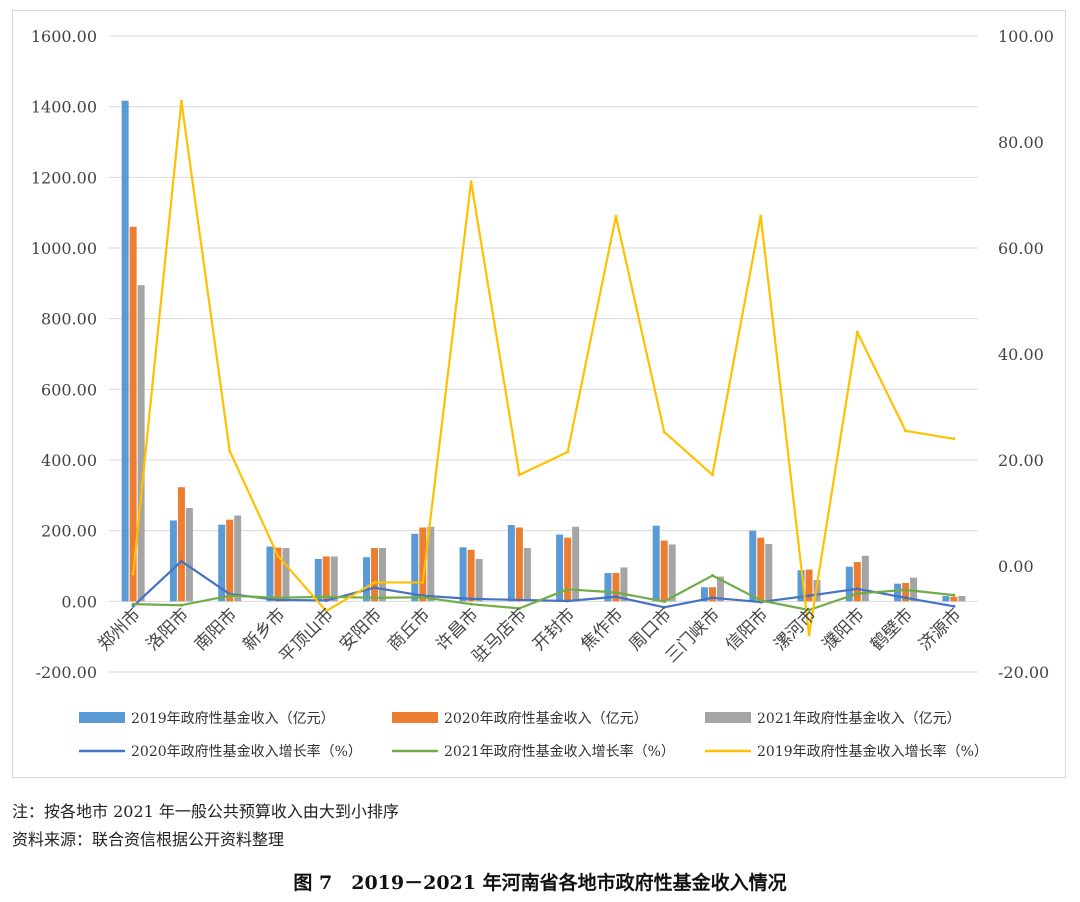 The height and width of the screenshot is (902, 1080). What do you see at coordinates (872, 751) in the screenshot?
I see `legend-label-5: 2019年政府性基金收入增长率（%）` at bounding box center [872, 751].